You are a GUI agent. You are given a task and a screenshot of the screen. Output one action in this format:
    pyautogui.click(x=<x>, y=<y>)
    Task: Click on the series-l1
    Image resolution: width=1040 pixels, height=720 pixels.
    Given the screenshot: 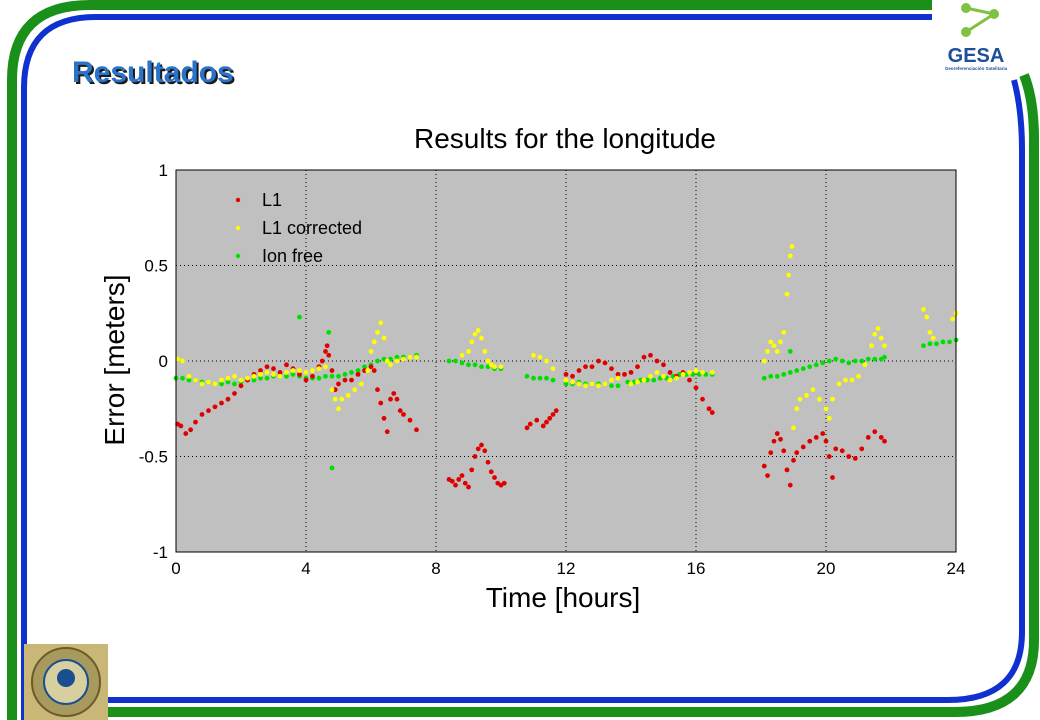 What is the action you would take?
    pyautogui.click(x=531, y=416)
    